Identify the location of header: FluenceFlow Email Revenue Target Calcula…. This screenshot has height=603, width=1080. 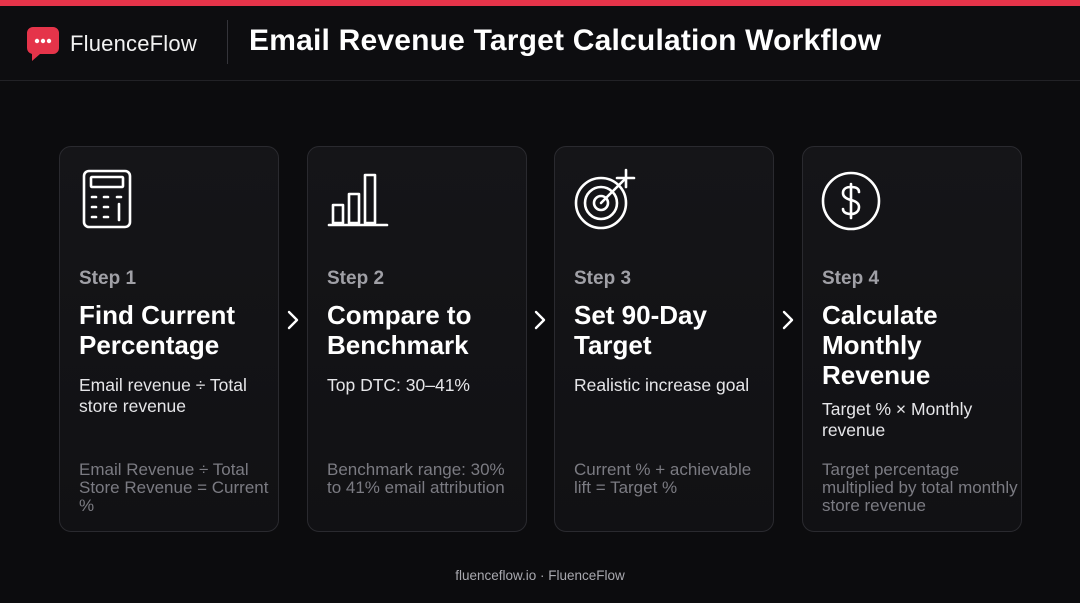
(540, 43).